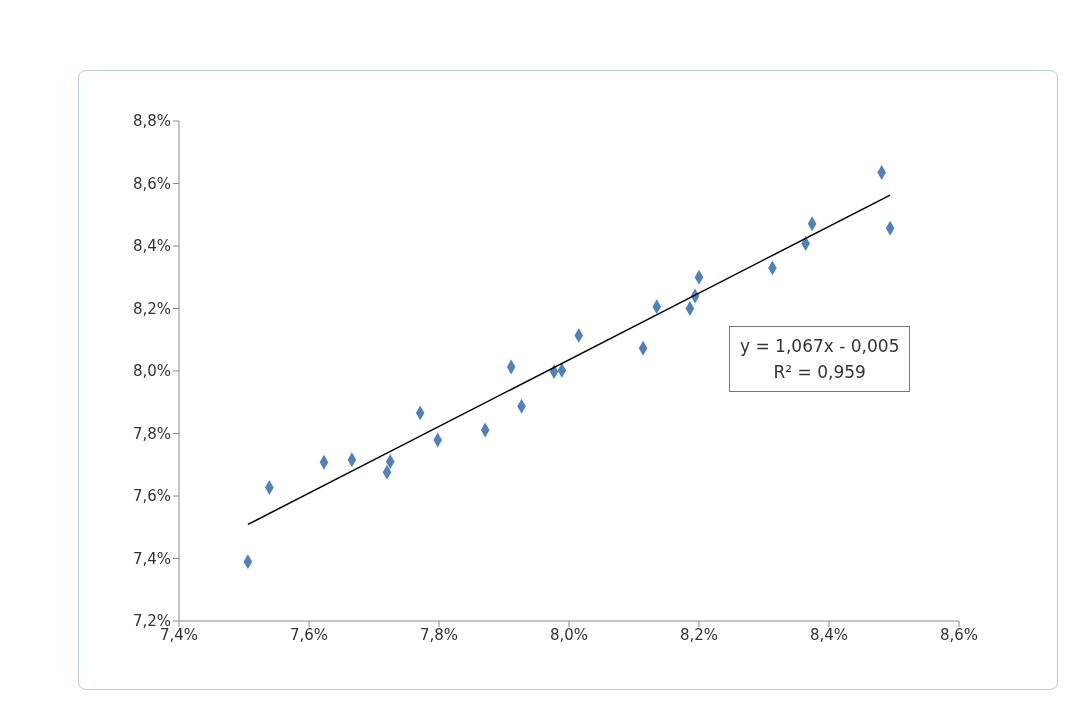 The height and width of the screenshot is (714, 1080). What do you see at coordinates (819, 372) in the screenshot?
I see `annotation: R² = 0,959` at bounding box center [819, 372].